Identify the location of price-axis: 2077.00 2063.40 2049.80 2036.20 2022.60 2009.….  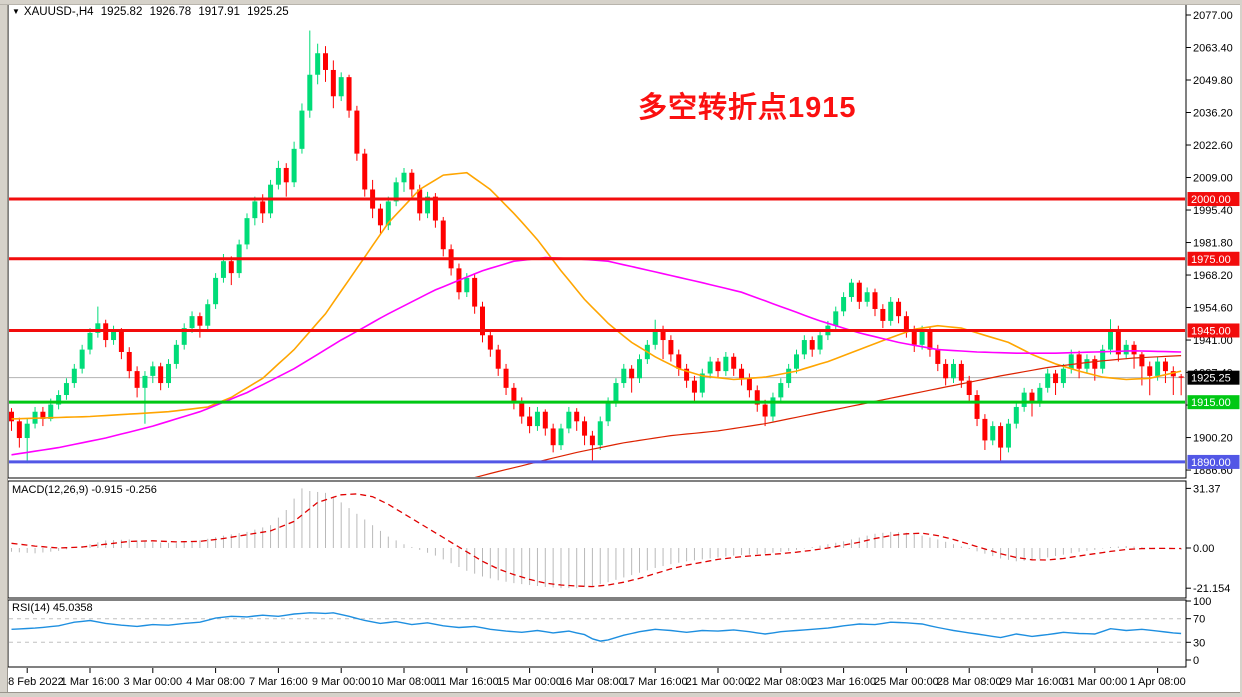
(1209, 338).